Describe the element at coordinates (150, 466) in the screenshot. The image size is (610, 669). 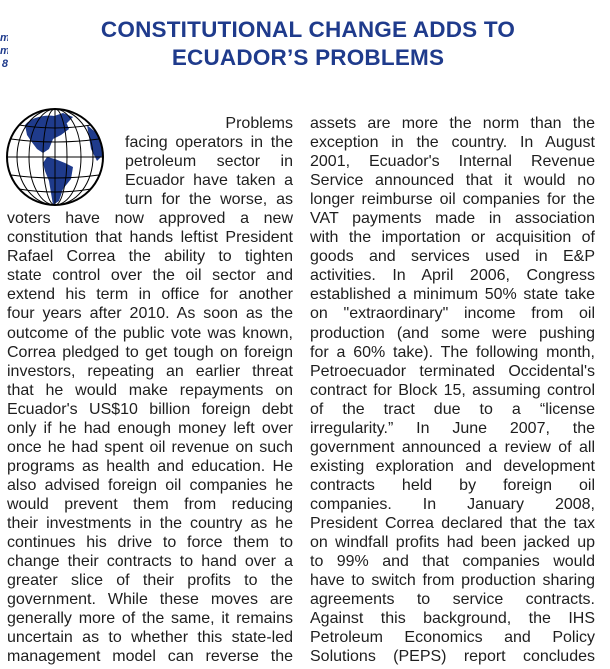
I see `text-line: programs as health and education. He` at that location.